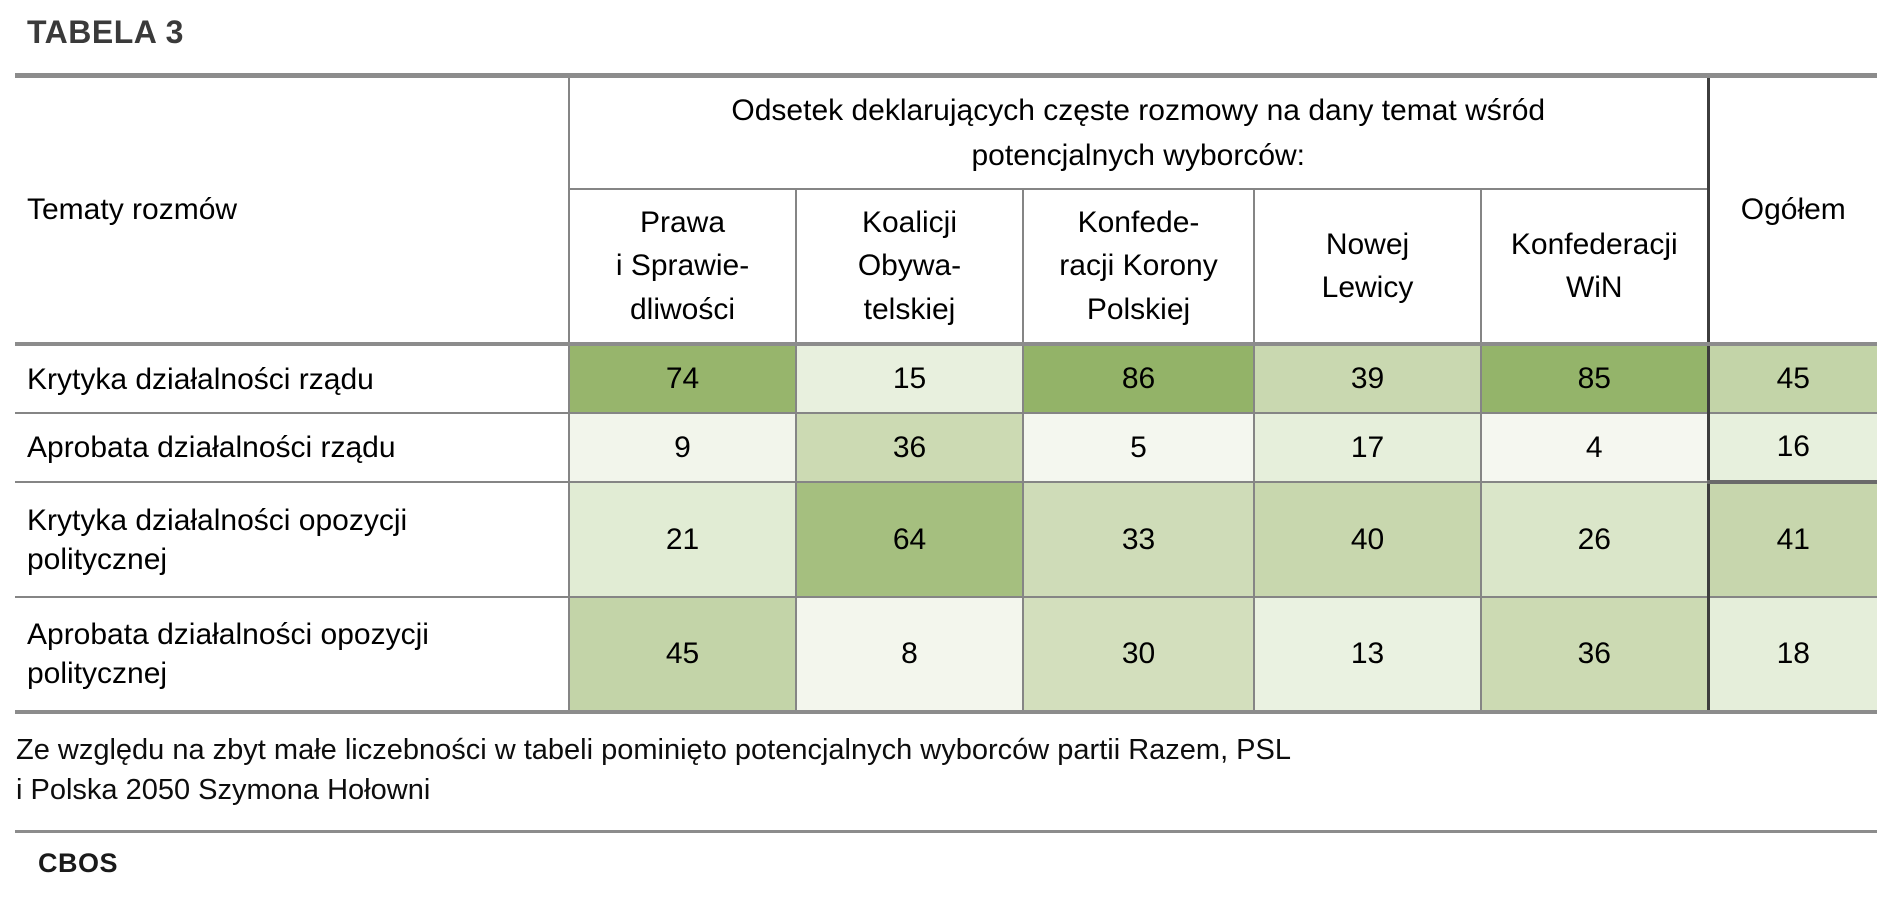  What do you see at coordinates (1367, 447) in the screenshot?
I see `value-cell: 17` at bounding box center [1367, 447].